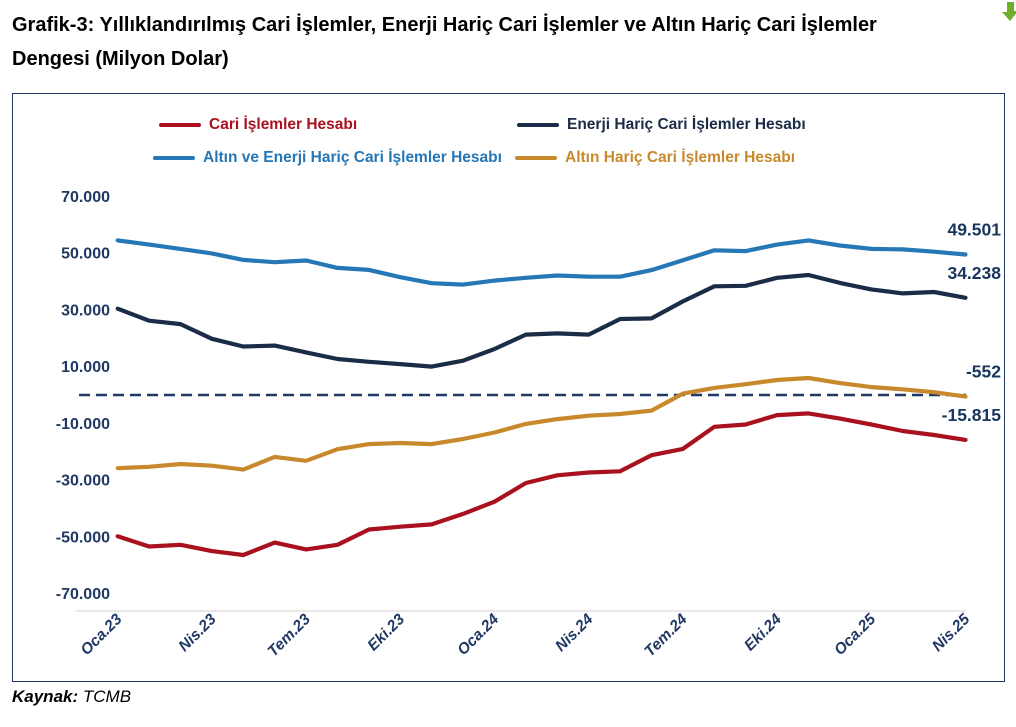 The width and height of the screenshot is (1016, 727). What do you see at coordinates (536, 158) in the screenshot?
I see `legend-line-swatch-altin-haric` at bounding box center [536, 158].